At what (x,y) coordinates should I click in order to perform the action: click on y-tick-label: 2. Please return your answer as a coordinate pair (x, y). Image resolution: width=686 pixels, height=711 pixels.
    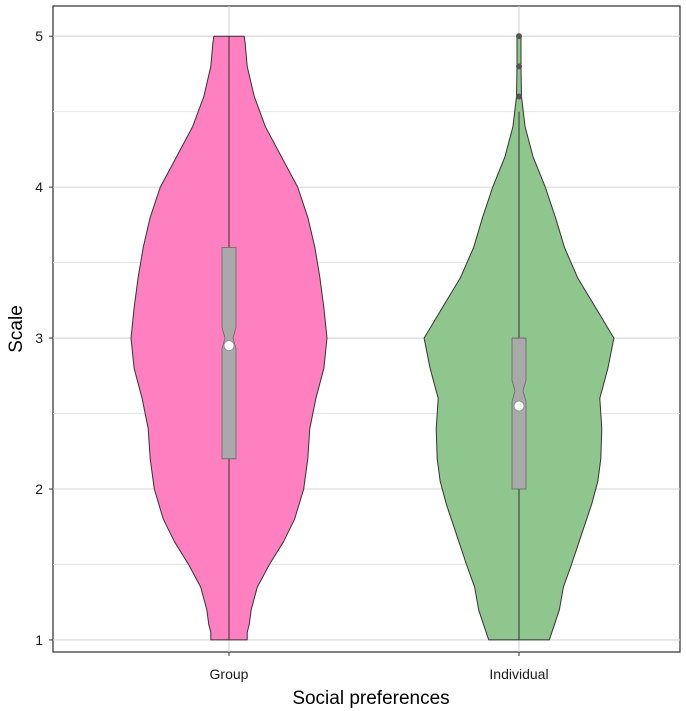
    Looking at the image, I should click on (39, 489).